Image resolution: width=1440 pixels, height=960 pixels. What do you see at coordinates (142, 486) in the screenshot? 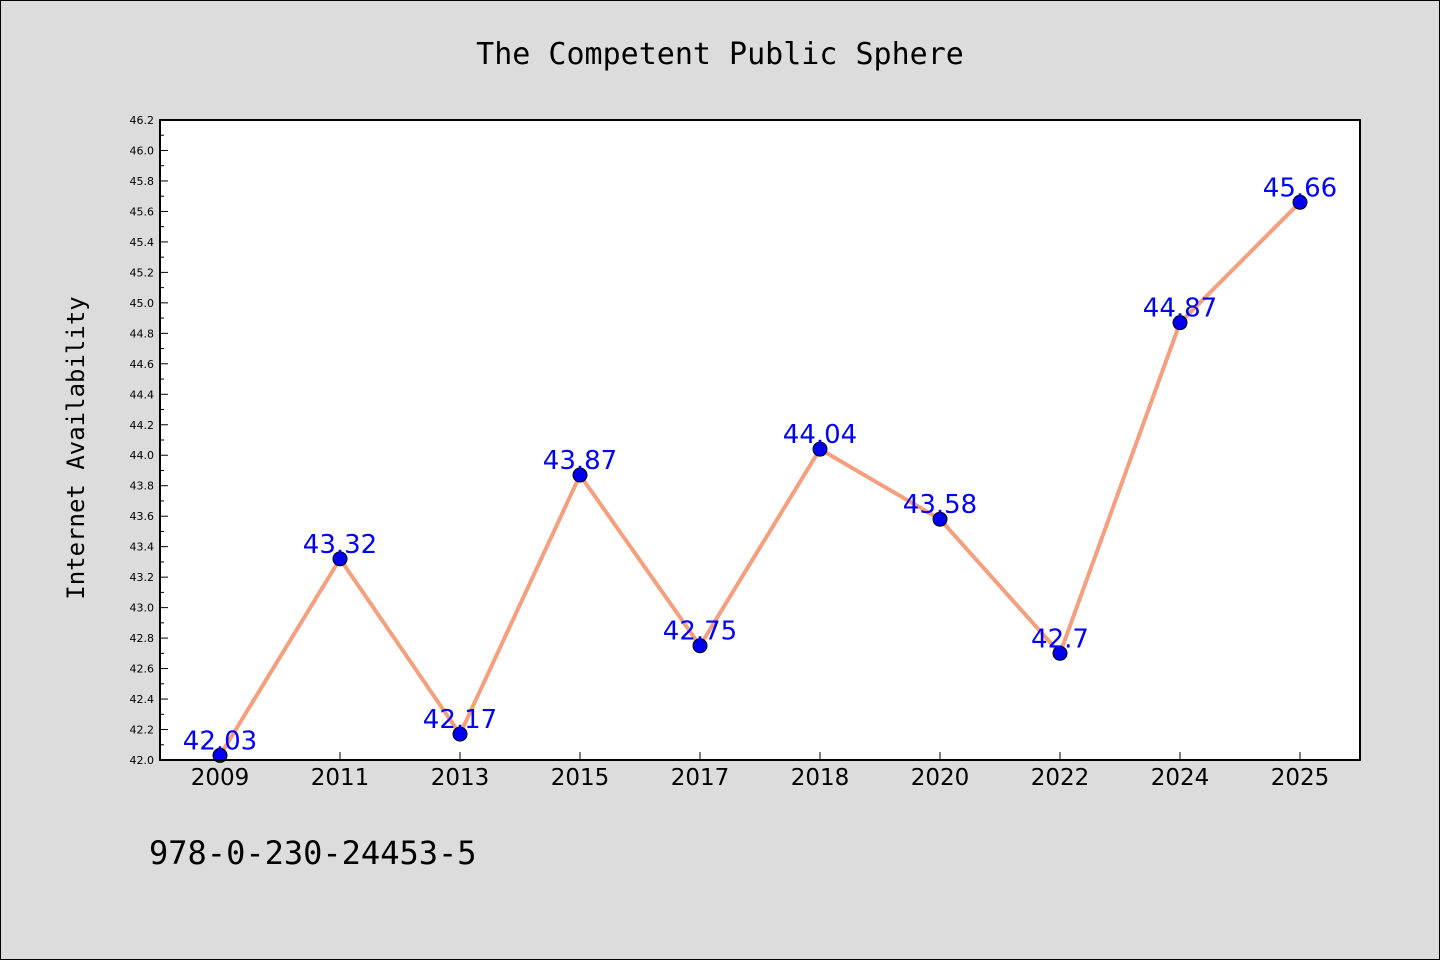
I see `y-tick-label: 43.8` at bounding box center [142, 486].